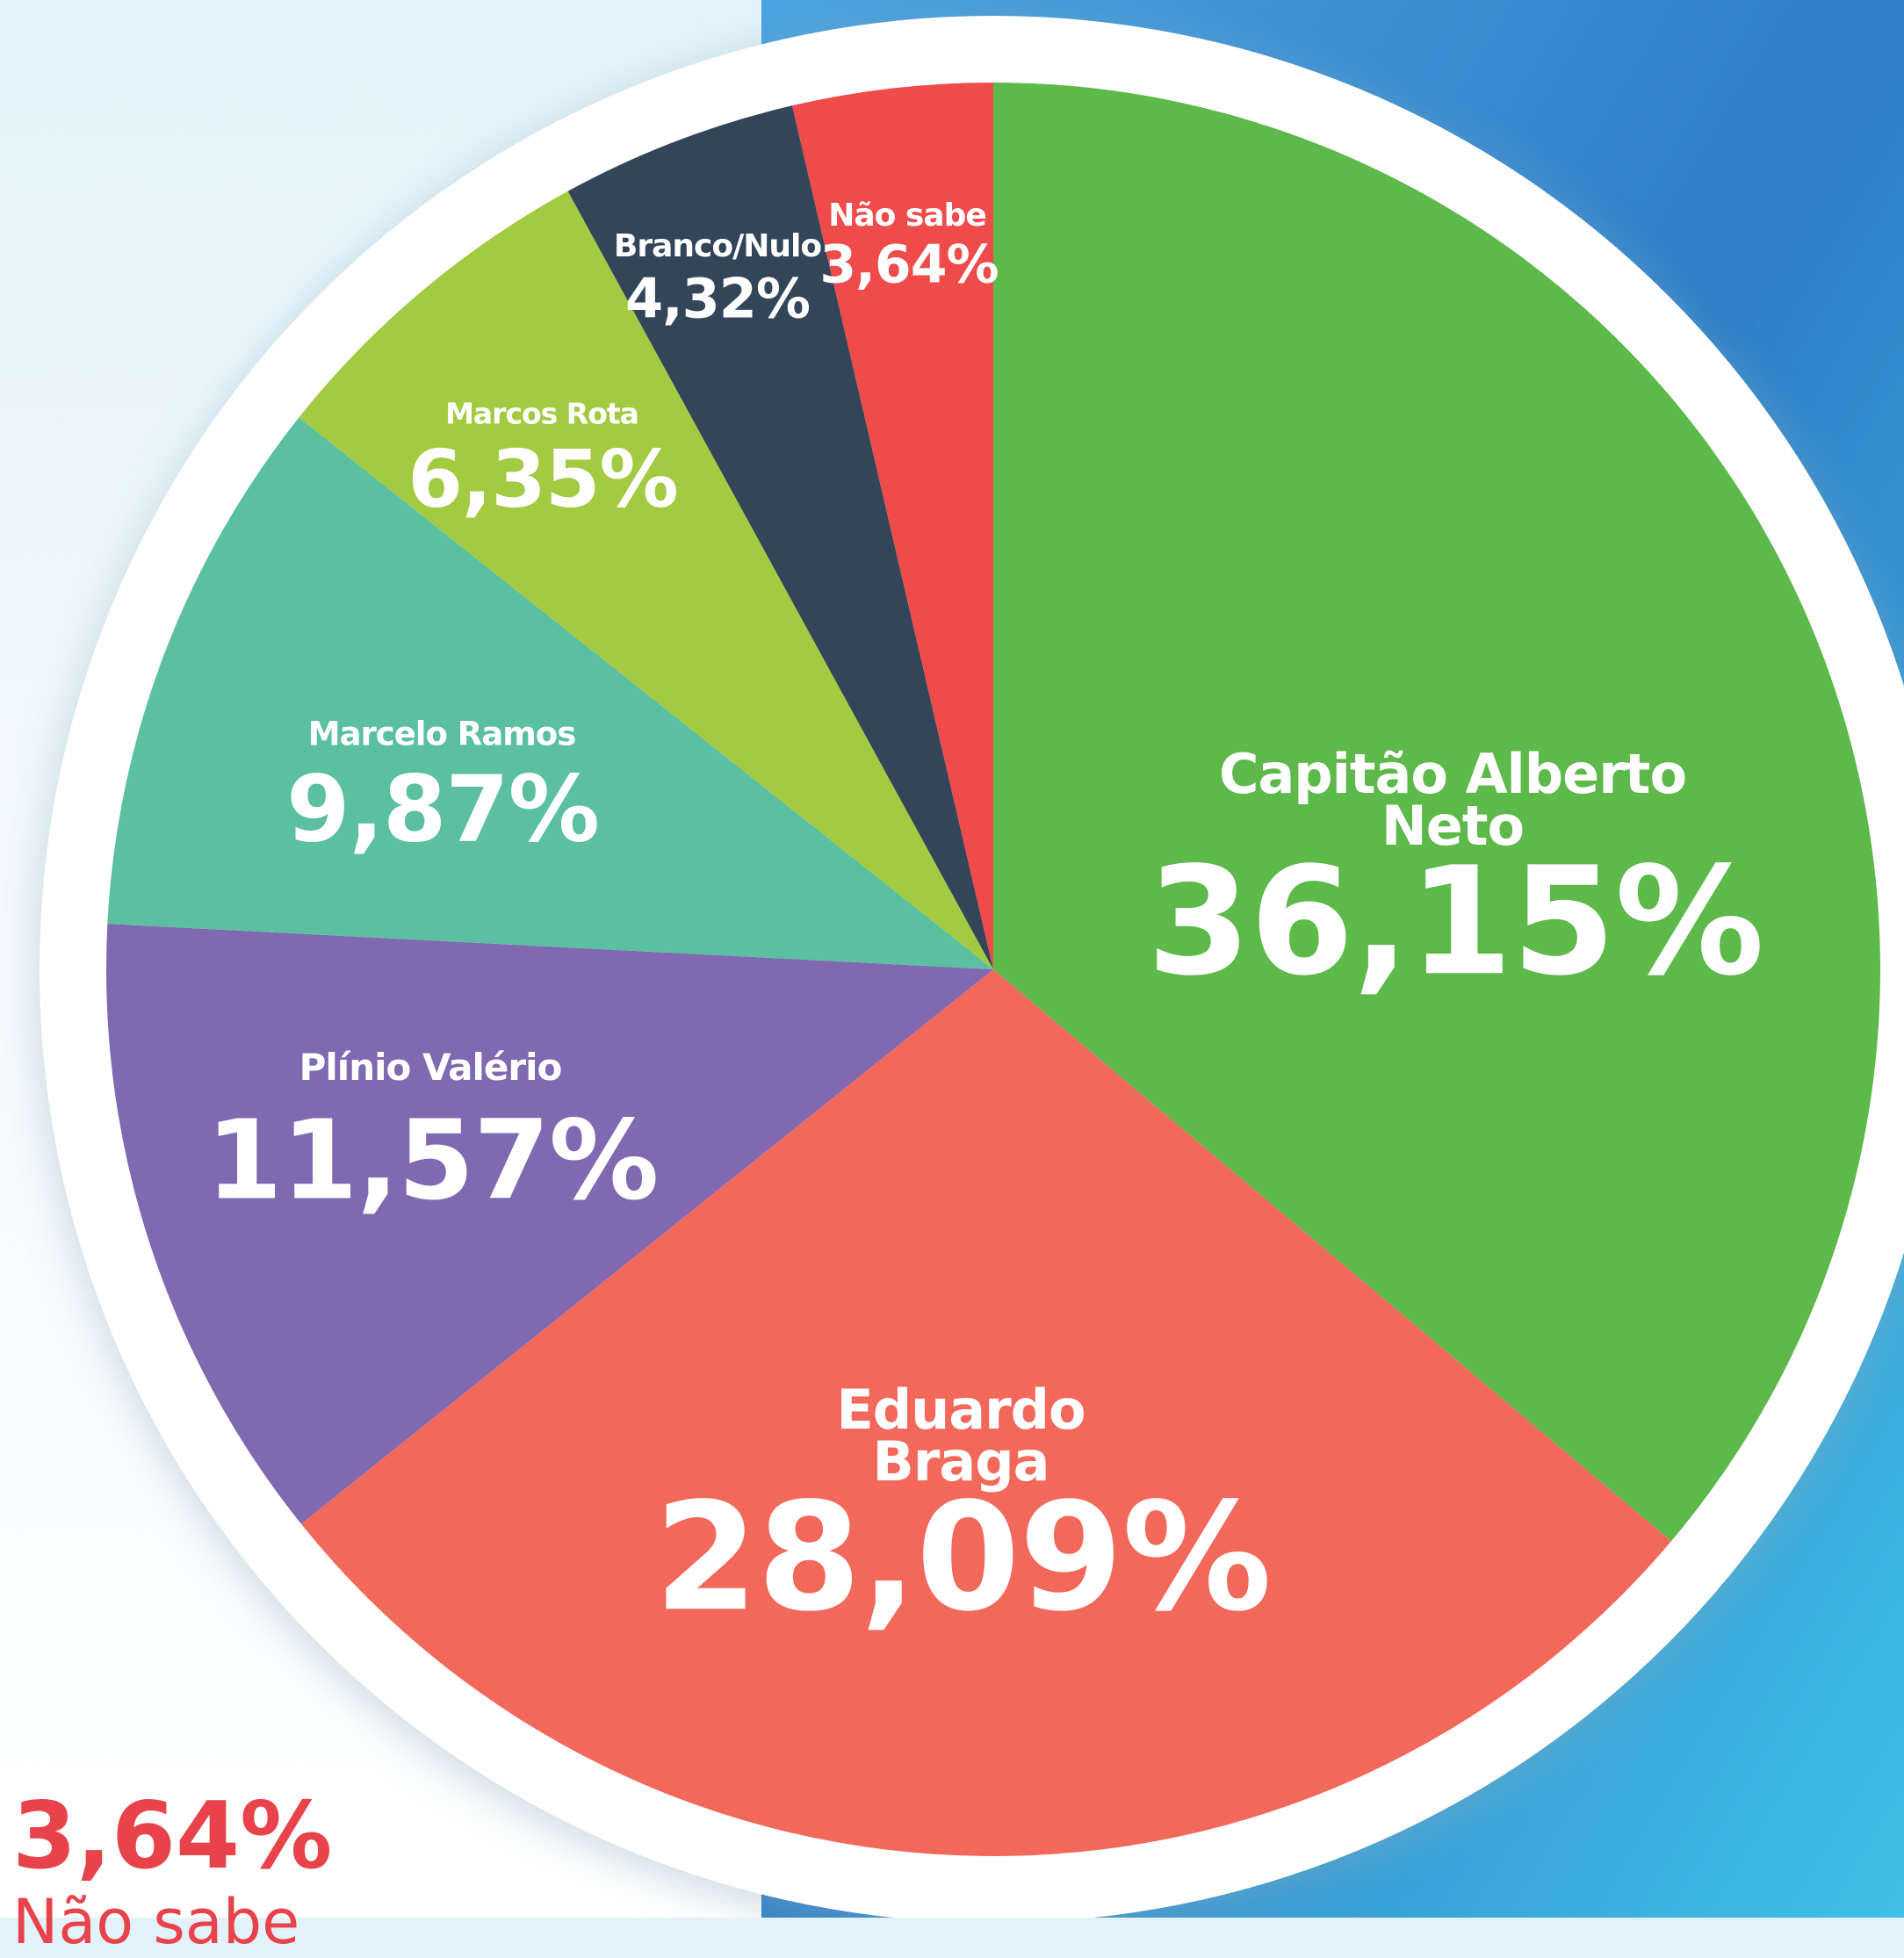 The height and width of the screenshot is (1958, 1904). Describe the element at coordinates (907, 215) in the screenshot. I see `slice-name: Não sabe` at that location.